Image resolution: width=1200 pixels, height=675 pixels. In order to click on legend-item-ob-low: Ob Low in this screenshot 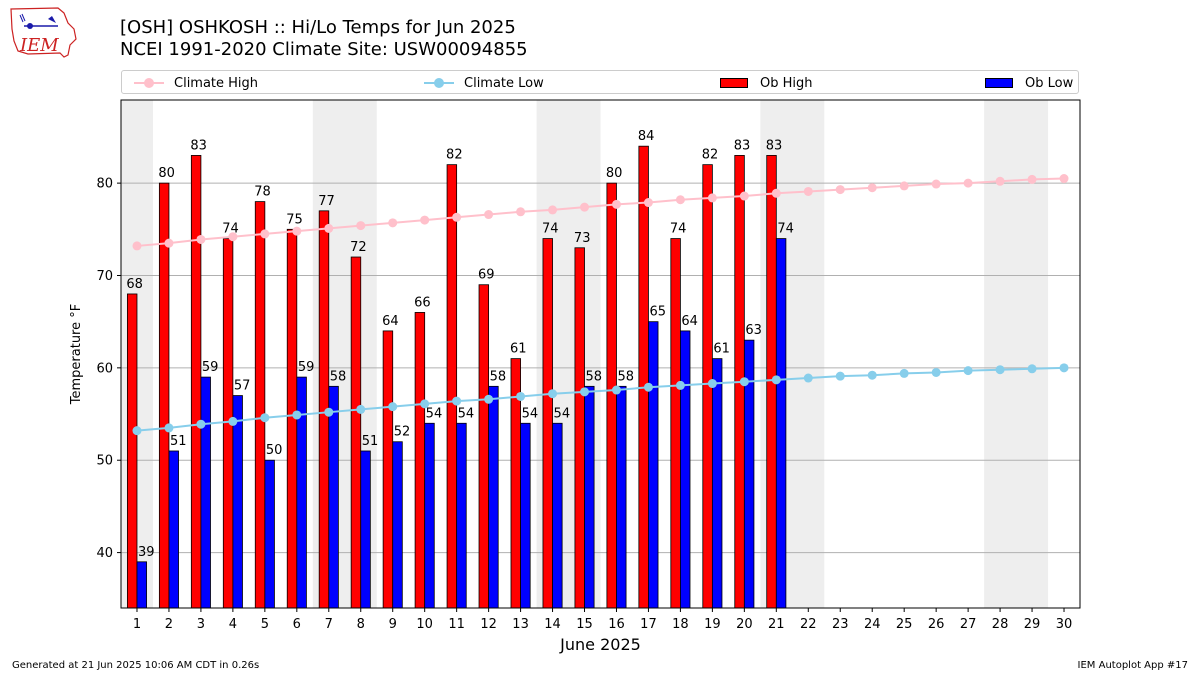, I will do `click(1029, 83)`.